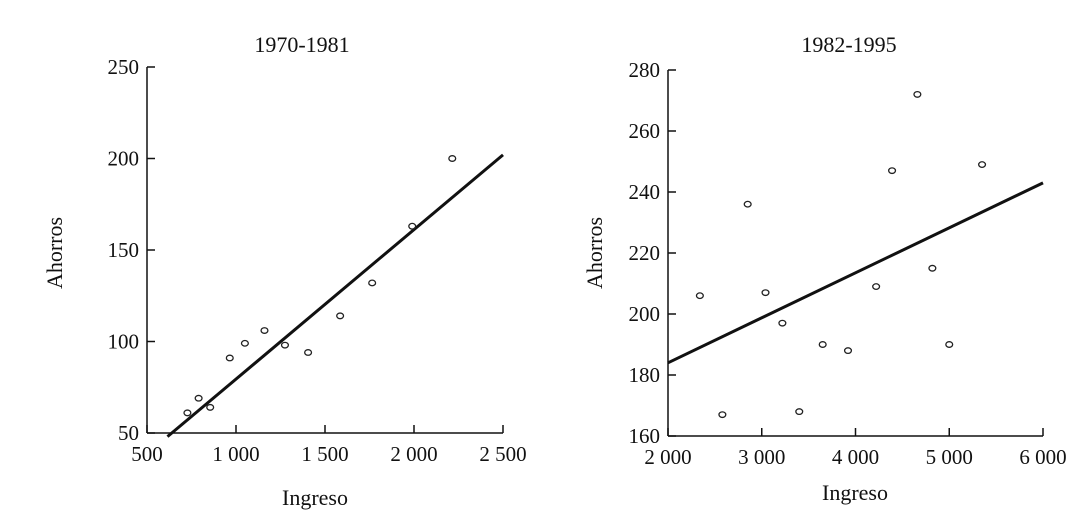 The height and width of the screenshot is (523, 1092). What do you see at coordinates (124, 342) in the screenshot?
I see `chart-left-y-tick-label: 100` at bounding box center [124, 342].